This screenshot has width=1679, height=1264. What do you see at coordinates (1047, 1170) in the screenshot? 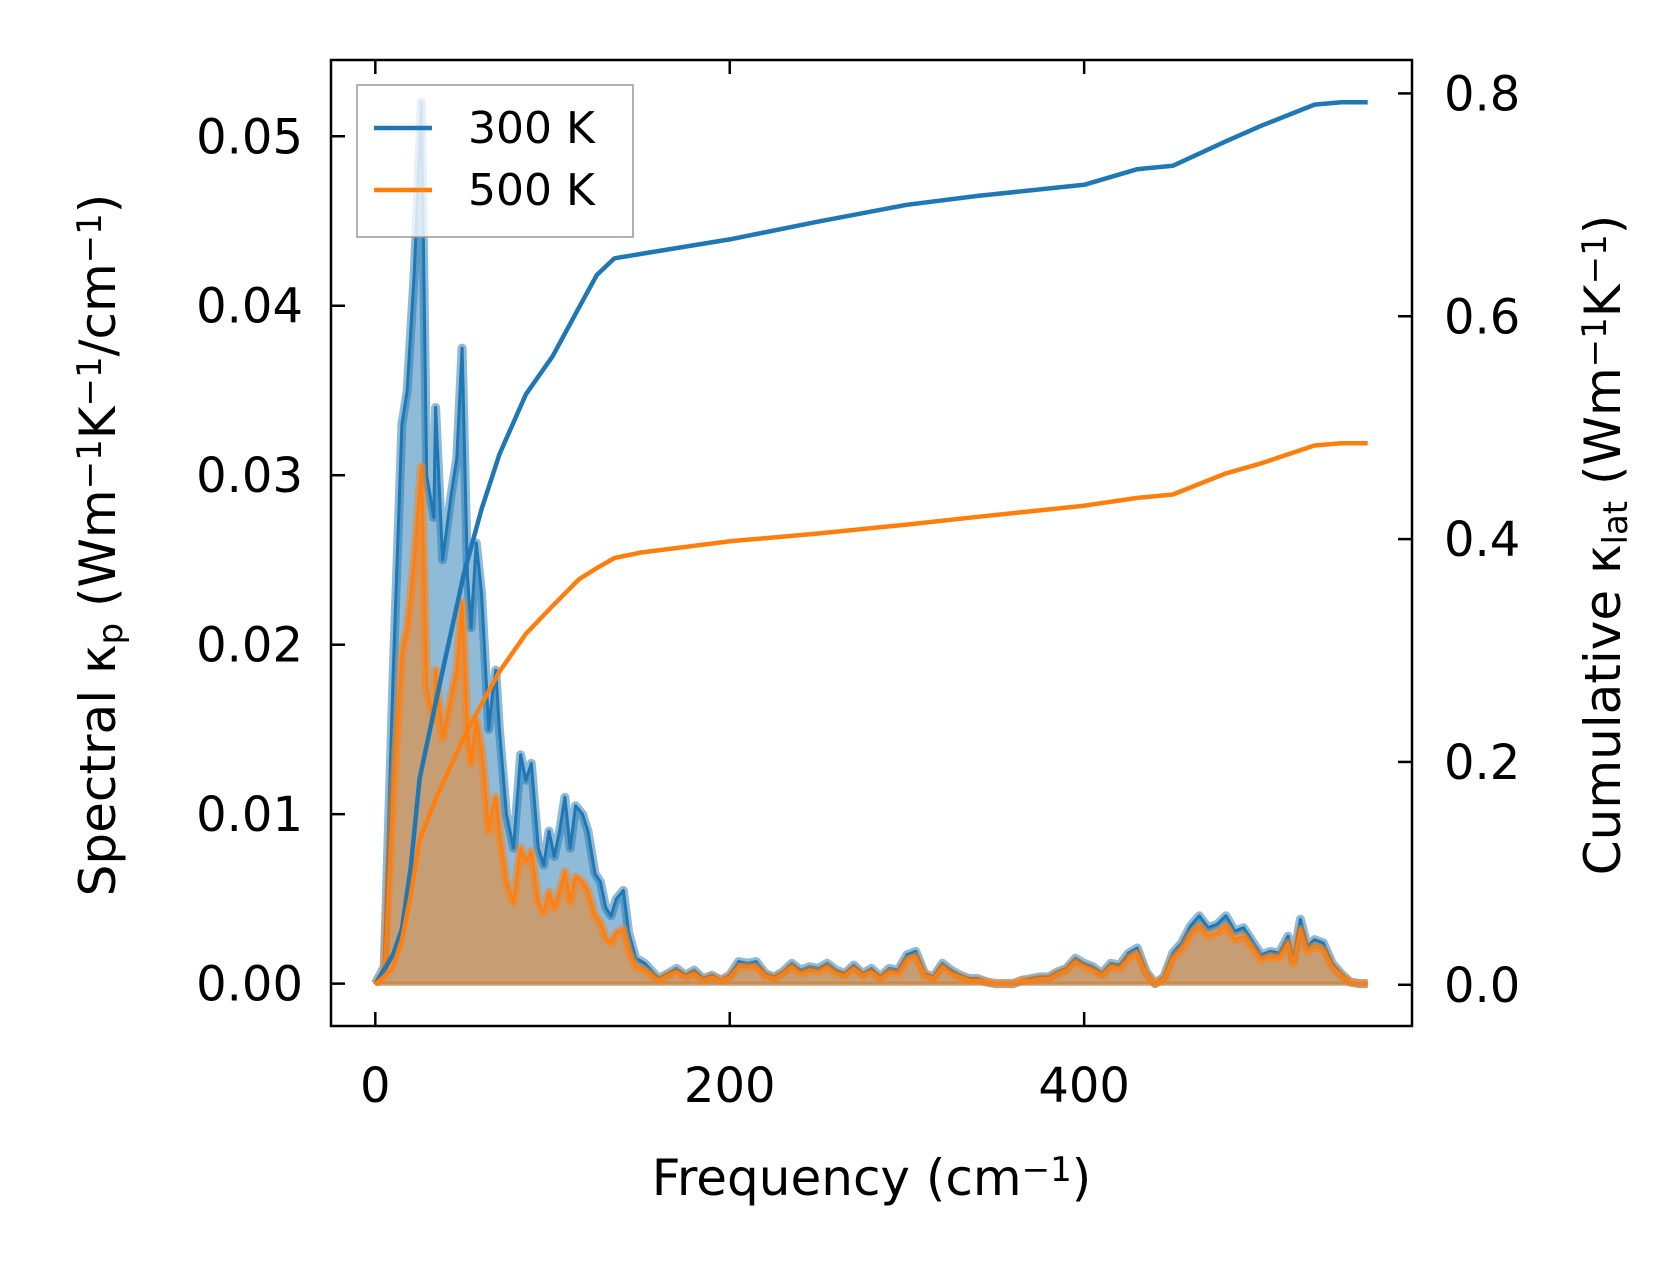
I see `x-axis-label-part: −1` at bounding box center [1047, 1170].